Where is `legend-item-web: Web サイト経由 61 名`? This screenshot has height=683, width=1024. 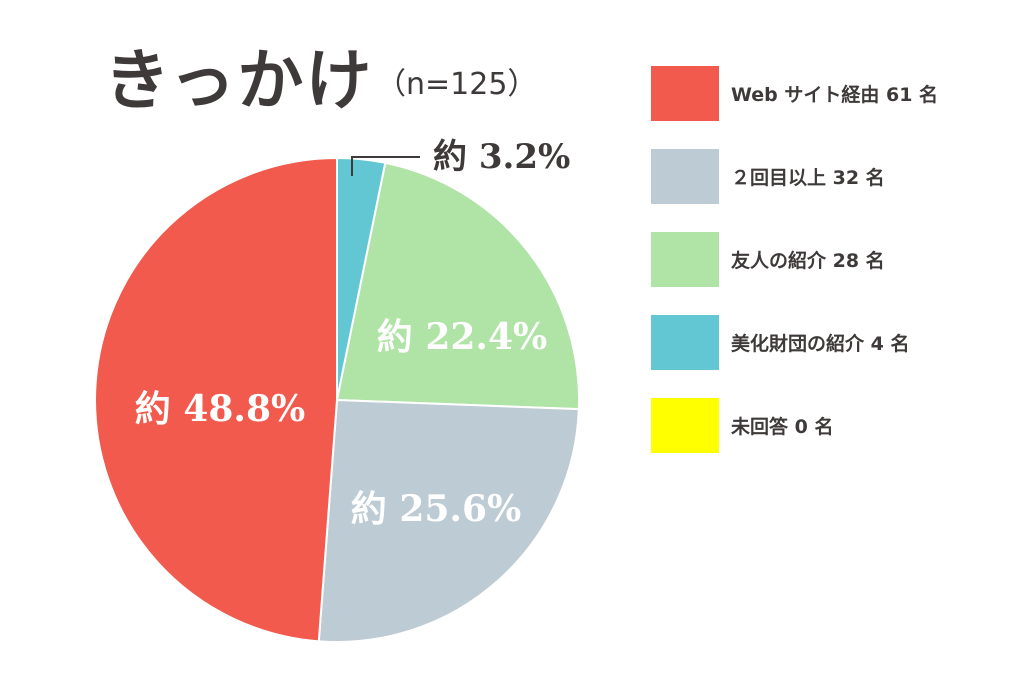 legend-item-web: Web サイト経由 61 名 is located at coordinates (794, 93).